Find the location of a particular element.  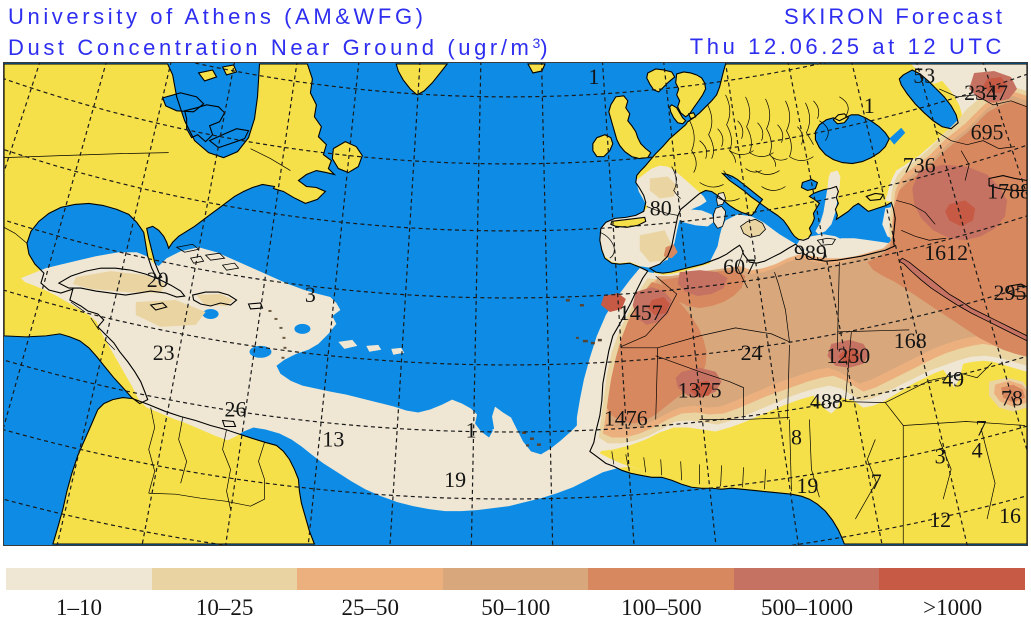

svg-text: 20 is located at coordinates (158, 279).